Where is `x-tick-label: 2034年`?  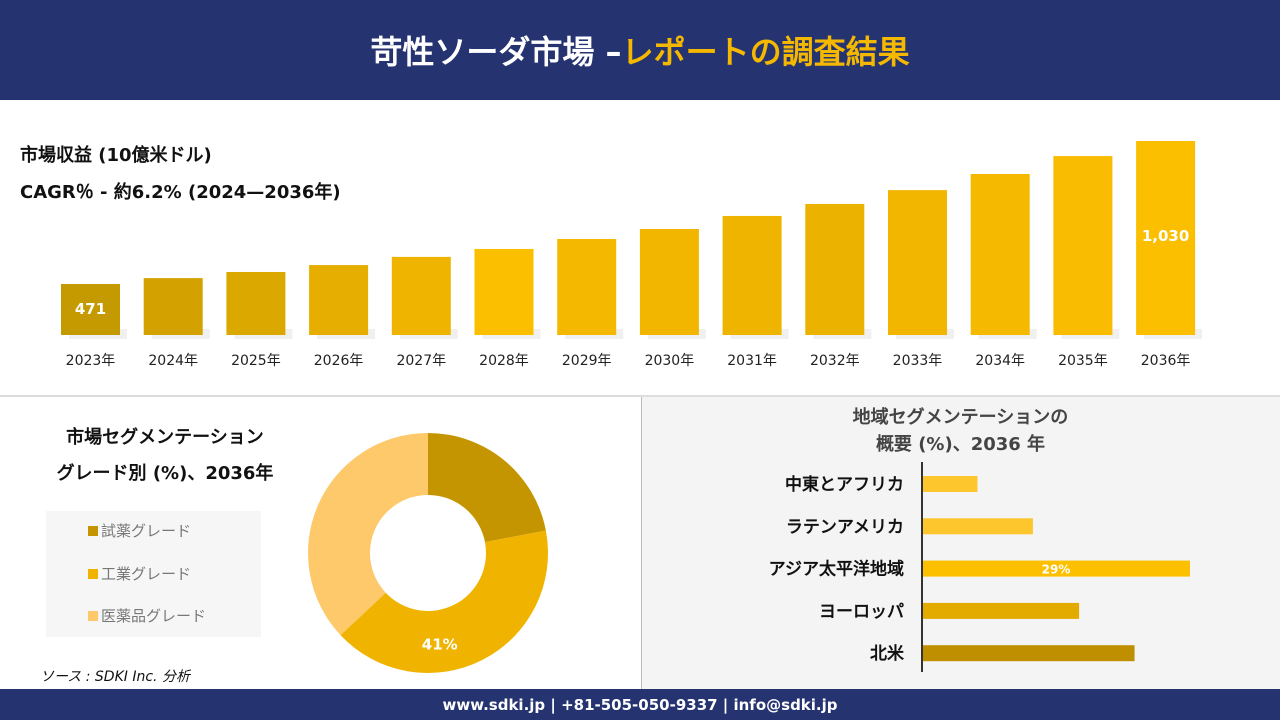
x-tick-label: 2034年 is located at coordinates (1000, 361).